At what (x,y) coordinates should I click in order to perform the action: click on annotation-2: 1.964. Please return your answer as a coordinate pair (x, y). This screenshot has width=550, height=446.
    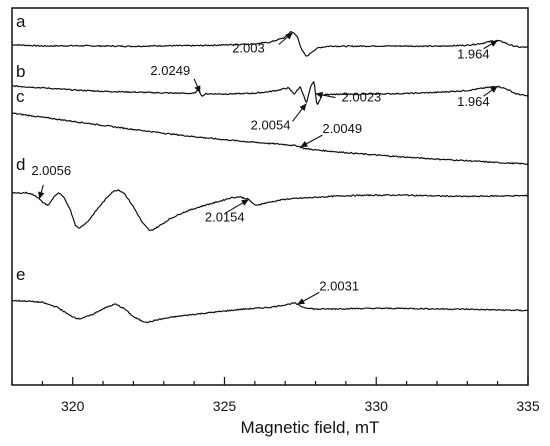
    Looking at the image, I should click on (477, 51).